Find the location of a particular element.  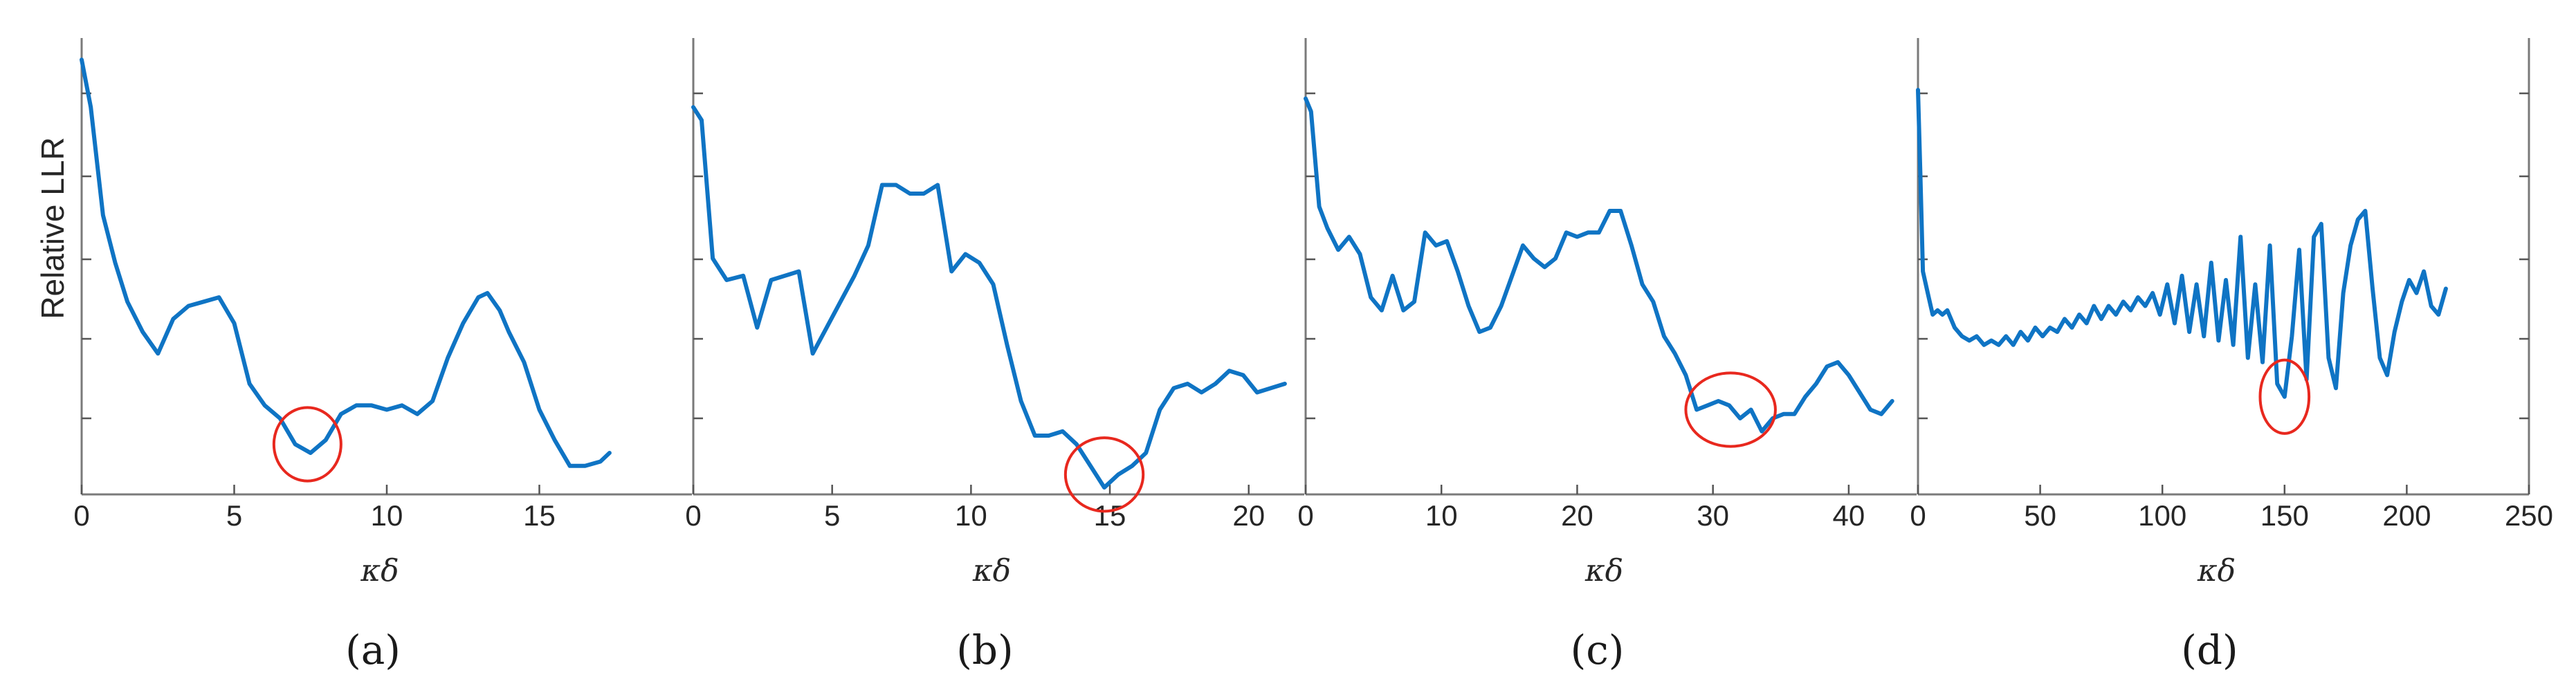

x-tick-label: 200 is located at coordinates (2407, 515).